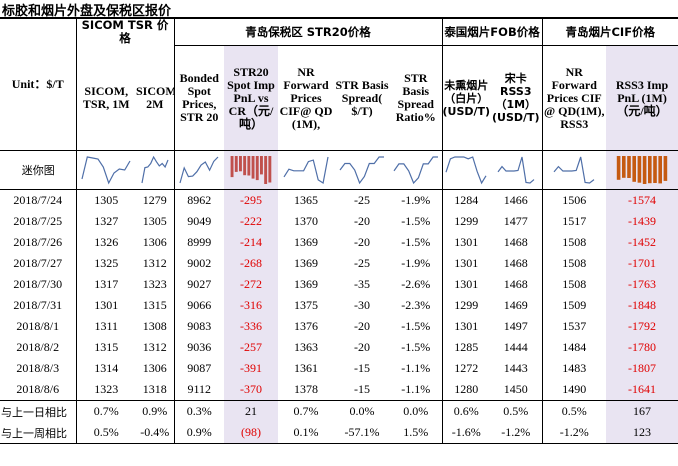  I want to click on cell-1: 1325, so click(106, 263).